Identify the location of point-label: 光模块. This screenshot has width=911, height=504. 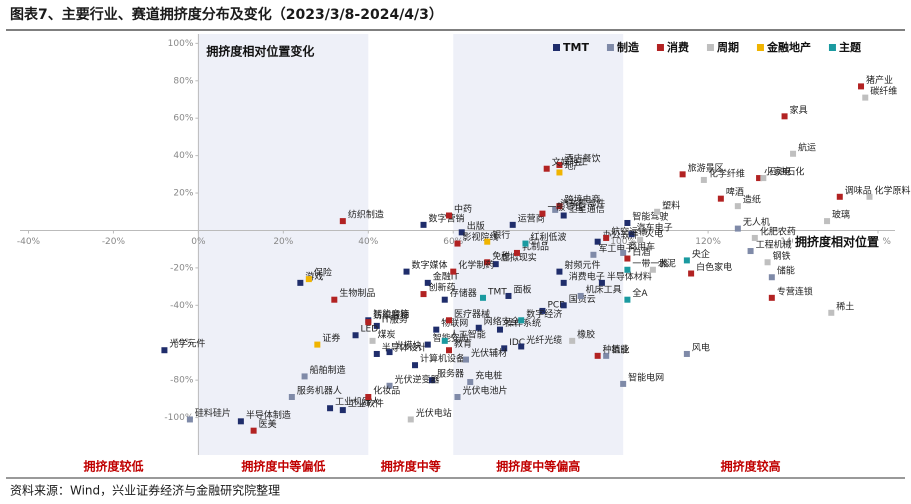
(408, 346).